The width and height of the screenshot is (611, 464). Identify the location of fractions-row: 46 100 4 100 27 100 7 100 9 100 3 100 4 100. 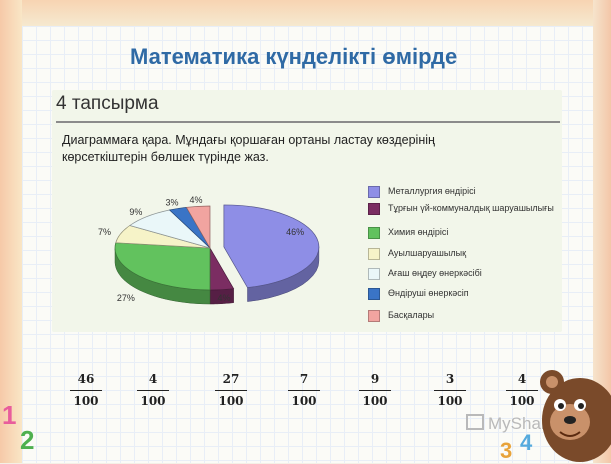
(305, 395).